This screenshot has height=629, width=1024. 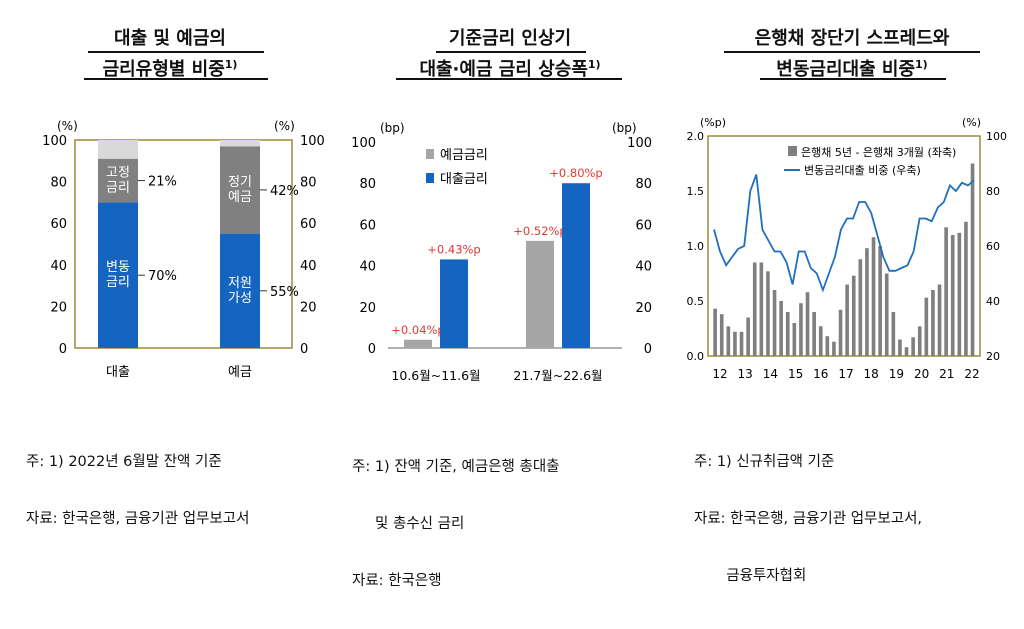 I want to click on segment-value-label: 42%, so click(x=284, y=191).